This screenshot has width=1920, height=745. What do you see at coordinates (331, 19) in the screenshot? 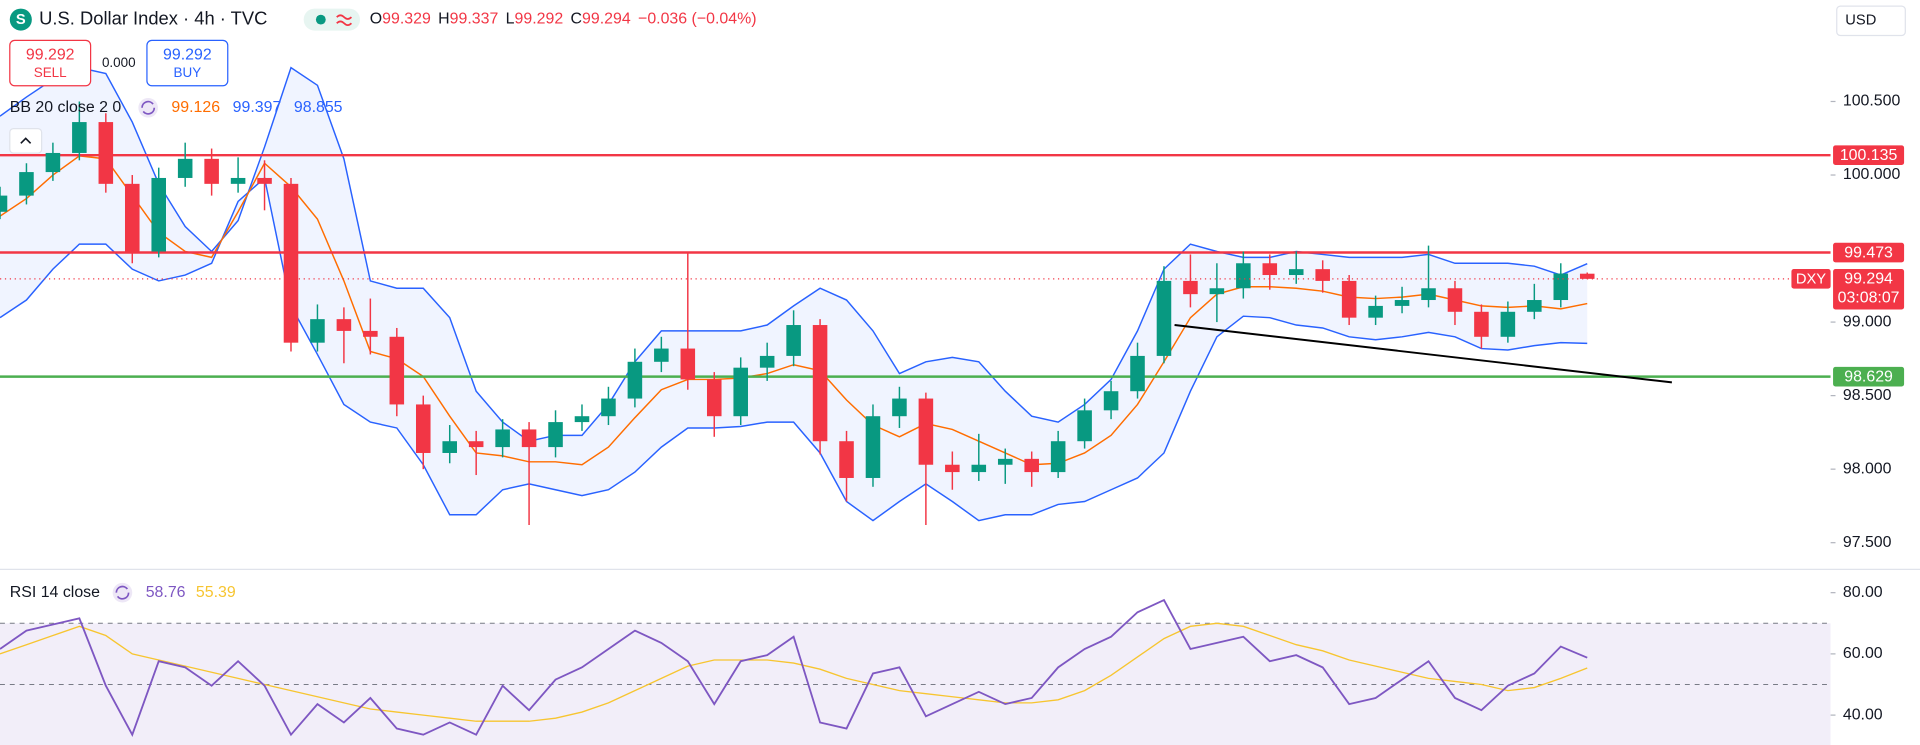
I see `status-pill` at bounding box center [331, 19].